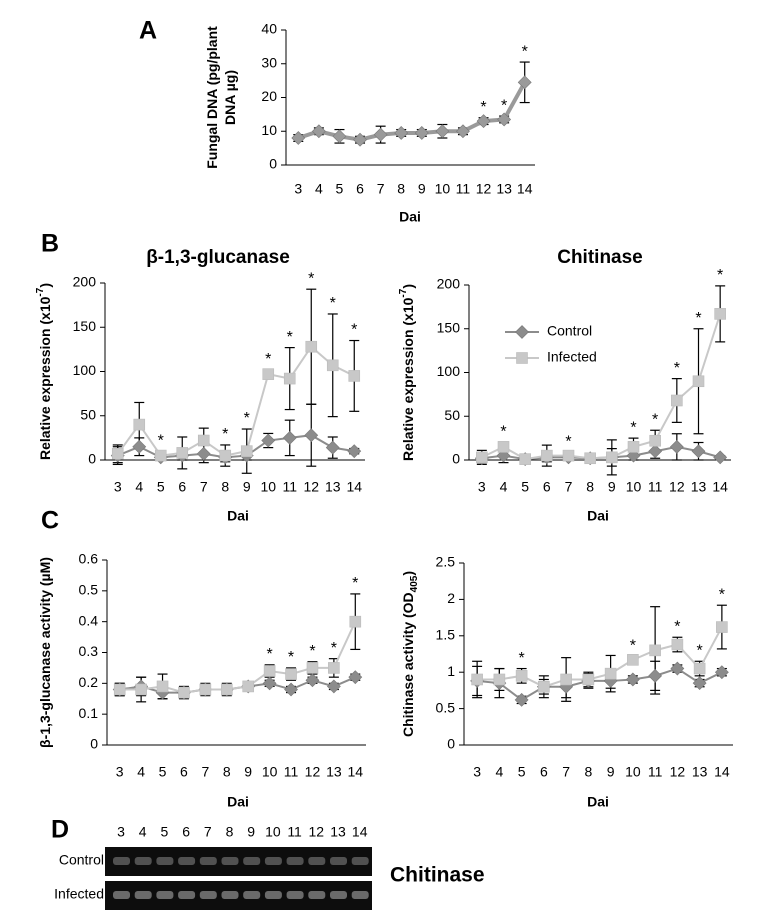 This screenshot has height=914, width=762. Describe the element at coordinates (446, 562) in the screenshot. I see `y-tick-label: 2.5` at that location.